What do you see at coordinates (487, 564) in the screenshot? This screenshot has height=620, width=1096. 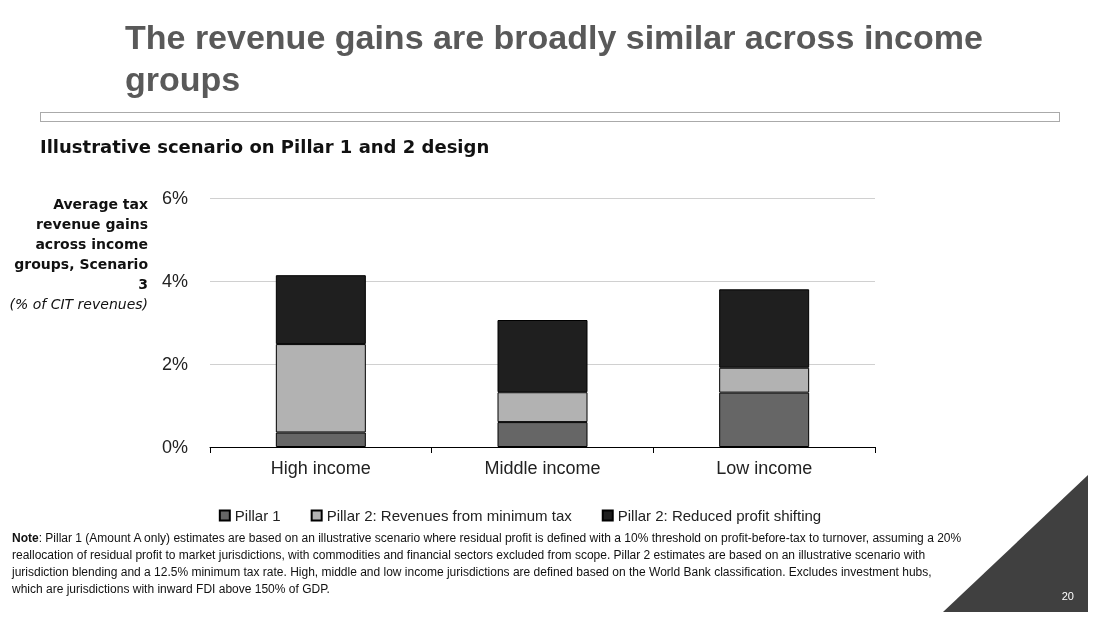 I see `text: Note: Pillar 1 (Amount A only) estimates are based on an illustrative scenario where residual profit is defined with a 10% threshold on profit-before-tax to turnover, assuming a 20% reallocation of residual profit to market jurisdictions, with commodities and financial sectors excluded from scope. Pillar 2 estimates are based on an illustrative scenario with jurisdiction blending and a 12.5% minimum tax rate. High, middle and low income jurisdictions are defined based on the World Bank classification. Excludes investment hubs, which are jurisdictions with inward FDI above 150% of GDP.` at bounding box center [487, 564].